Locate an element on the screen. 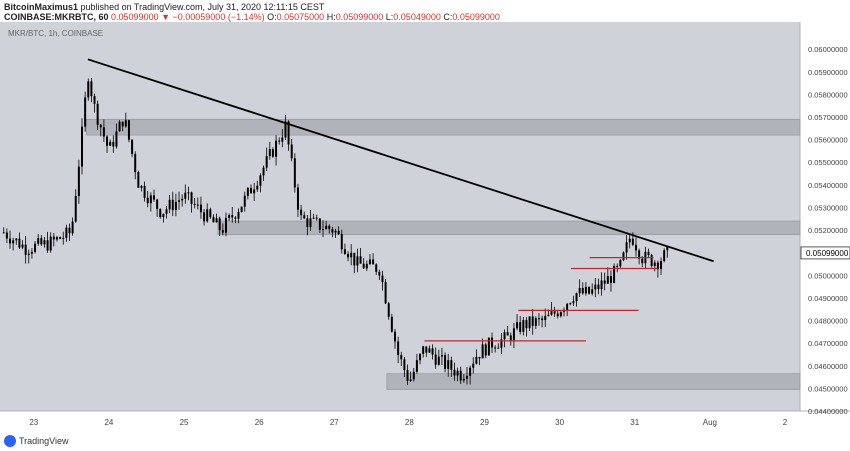 Image resolution: width=850 pixels, height=451 pixels. x-tick-label: 25 is located at coordinates (184, 422).